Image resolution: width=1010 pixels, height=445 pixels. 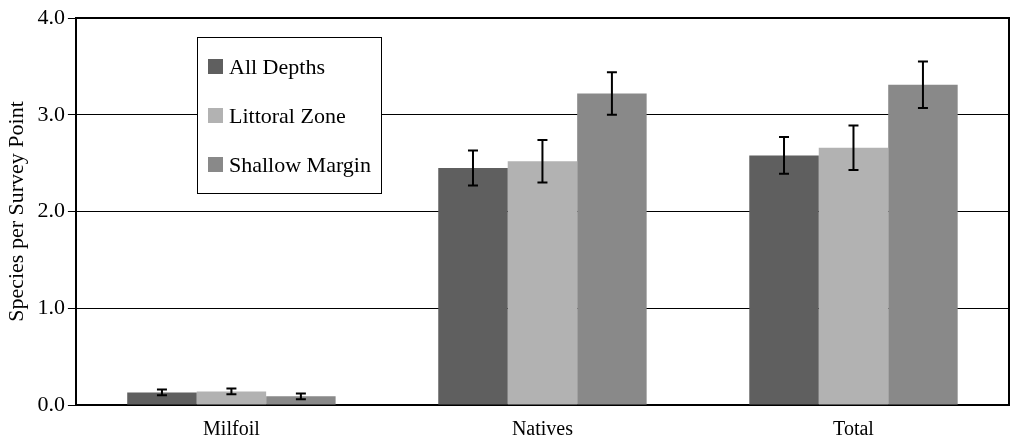 I want to click on y-tick-label: 4.0, so click(x=51, y=16).